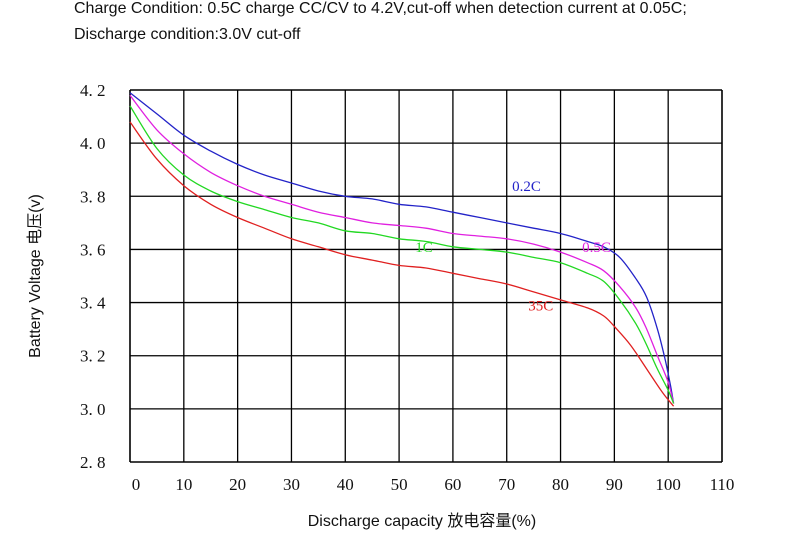 The image size is (800, 559). I want to click on x-tick-label: 50, so click(399, 484).